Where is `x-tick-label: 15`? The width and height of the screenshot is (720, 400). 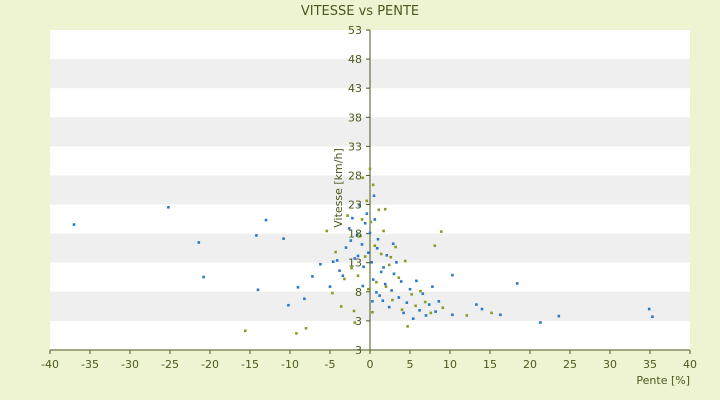
x-tick-label: 15 is located at coordinates (490, 364).